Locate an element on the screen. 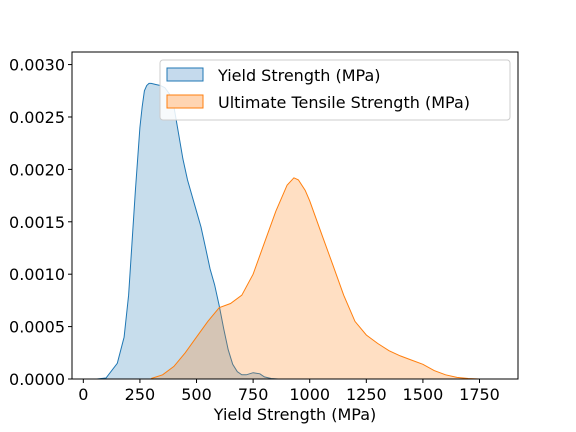 This screenshot has width=576, height=432. x-tick-label: 1750 is located at coordinates (479, 394).